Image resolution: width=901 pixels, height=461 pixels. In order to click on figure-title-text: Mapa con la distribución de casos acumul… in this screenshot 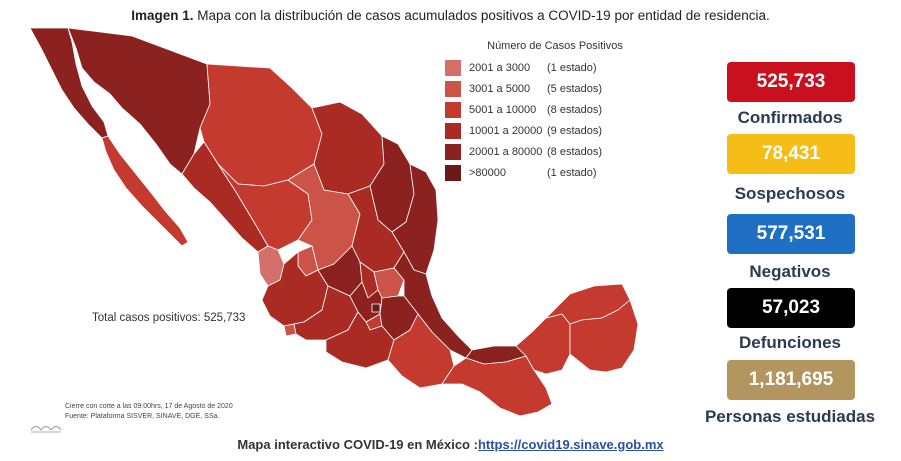, I will do `click(483, 15)`.